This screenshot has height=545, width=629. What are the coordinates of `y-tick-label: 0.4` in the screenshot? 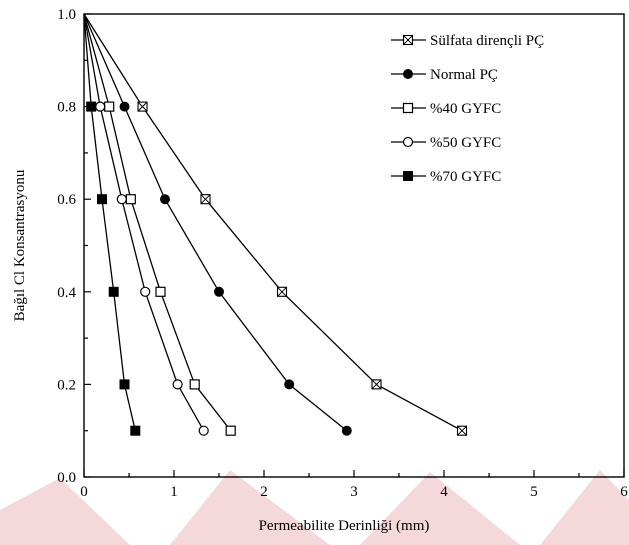 It's located at (66, 293).